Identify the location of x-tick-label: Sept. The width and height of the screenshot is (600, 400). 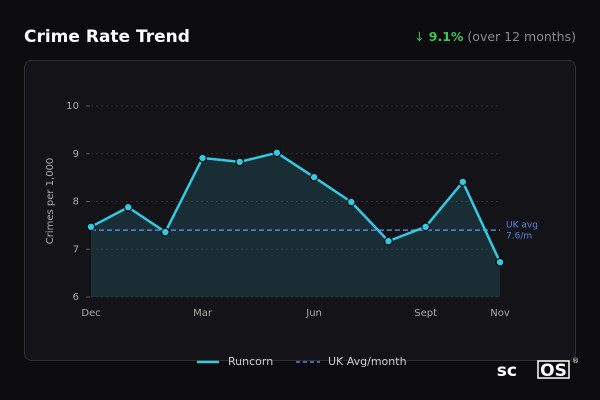
(425, 313).